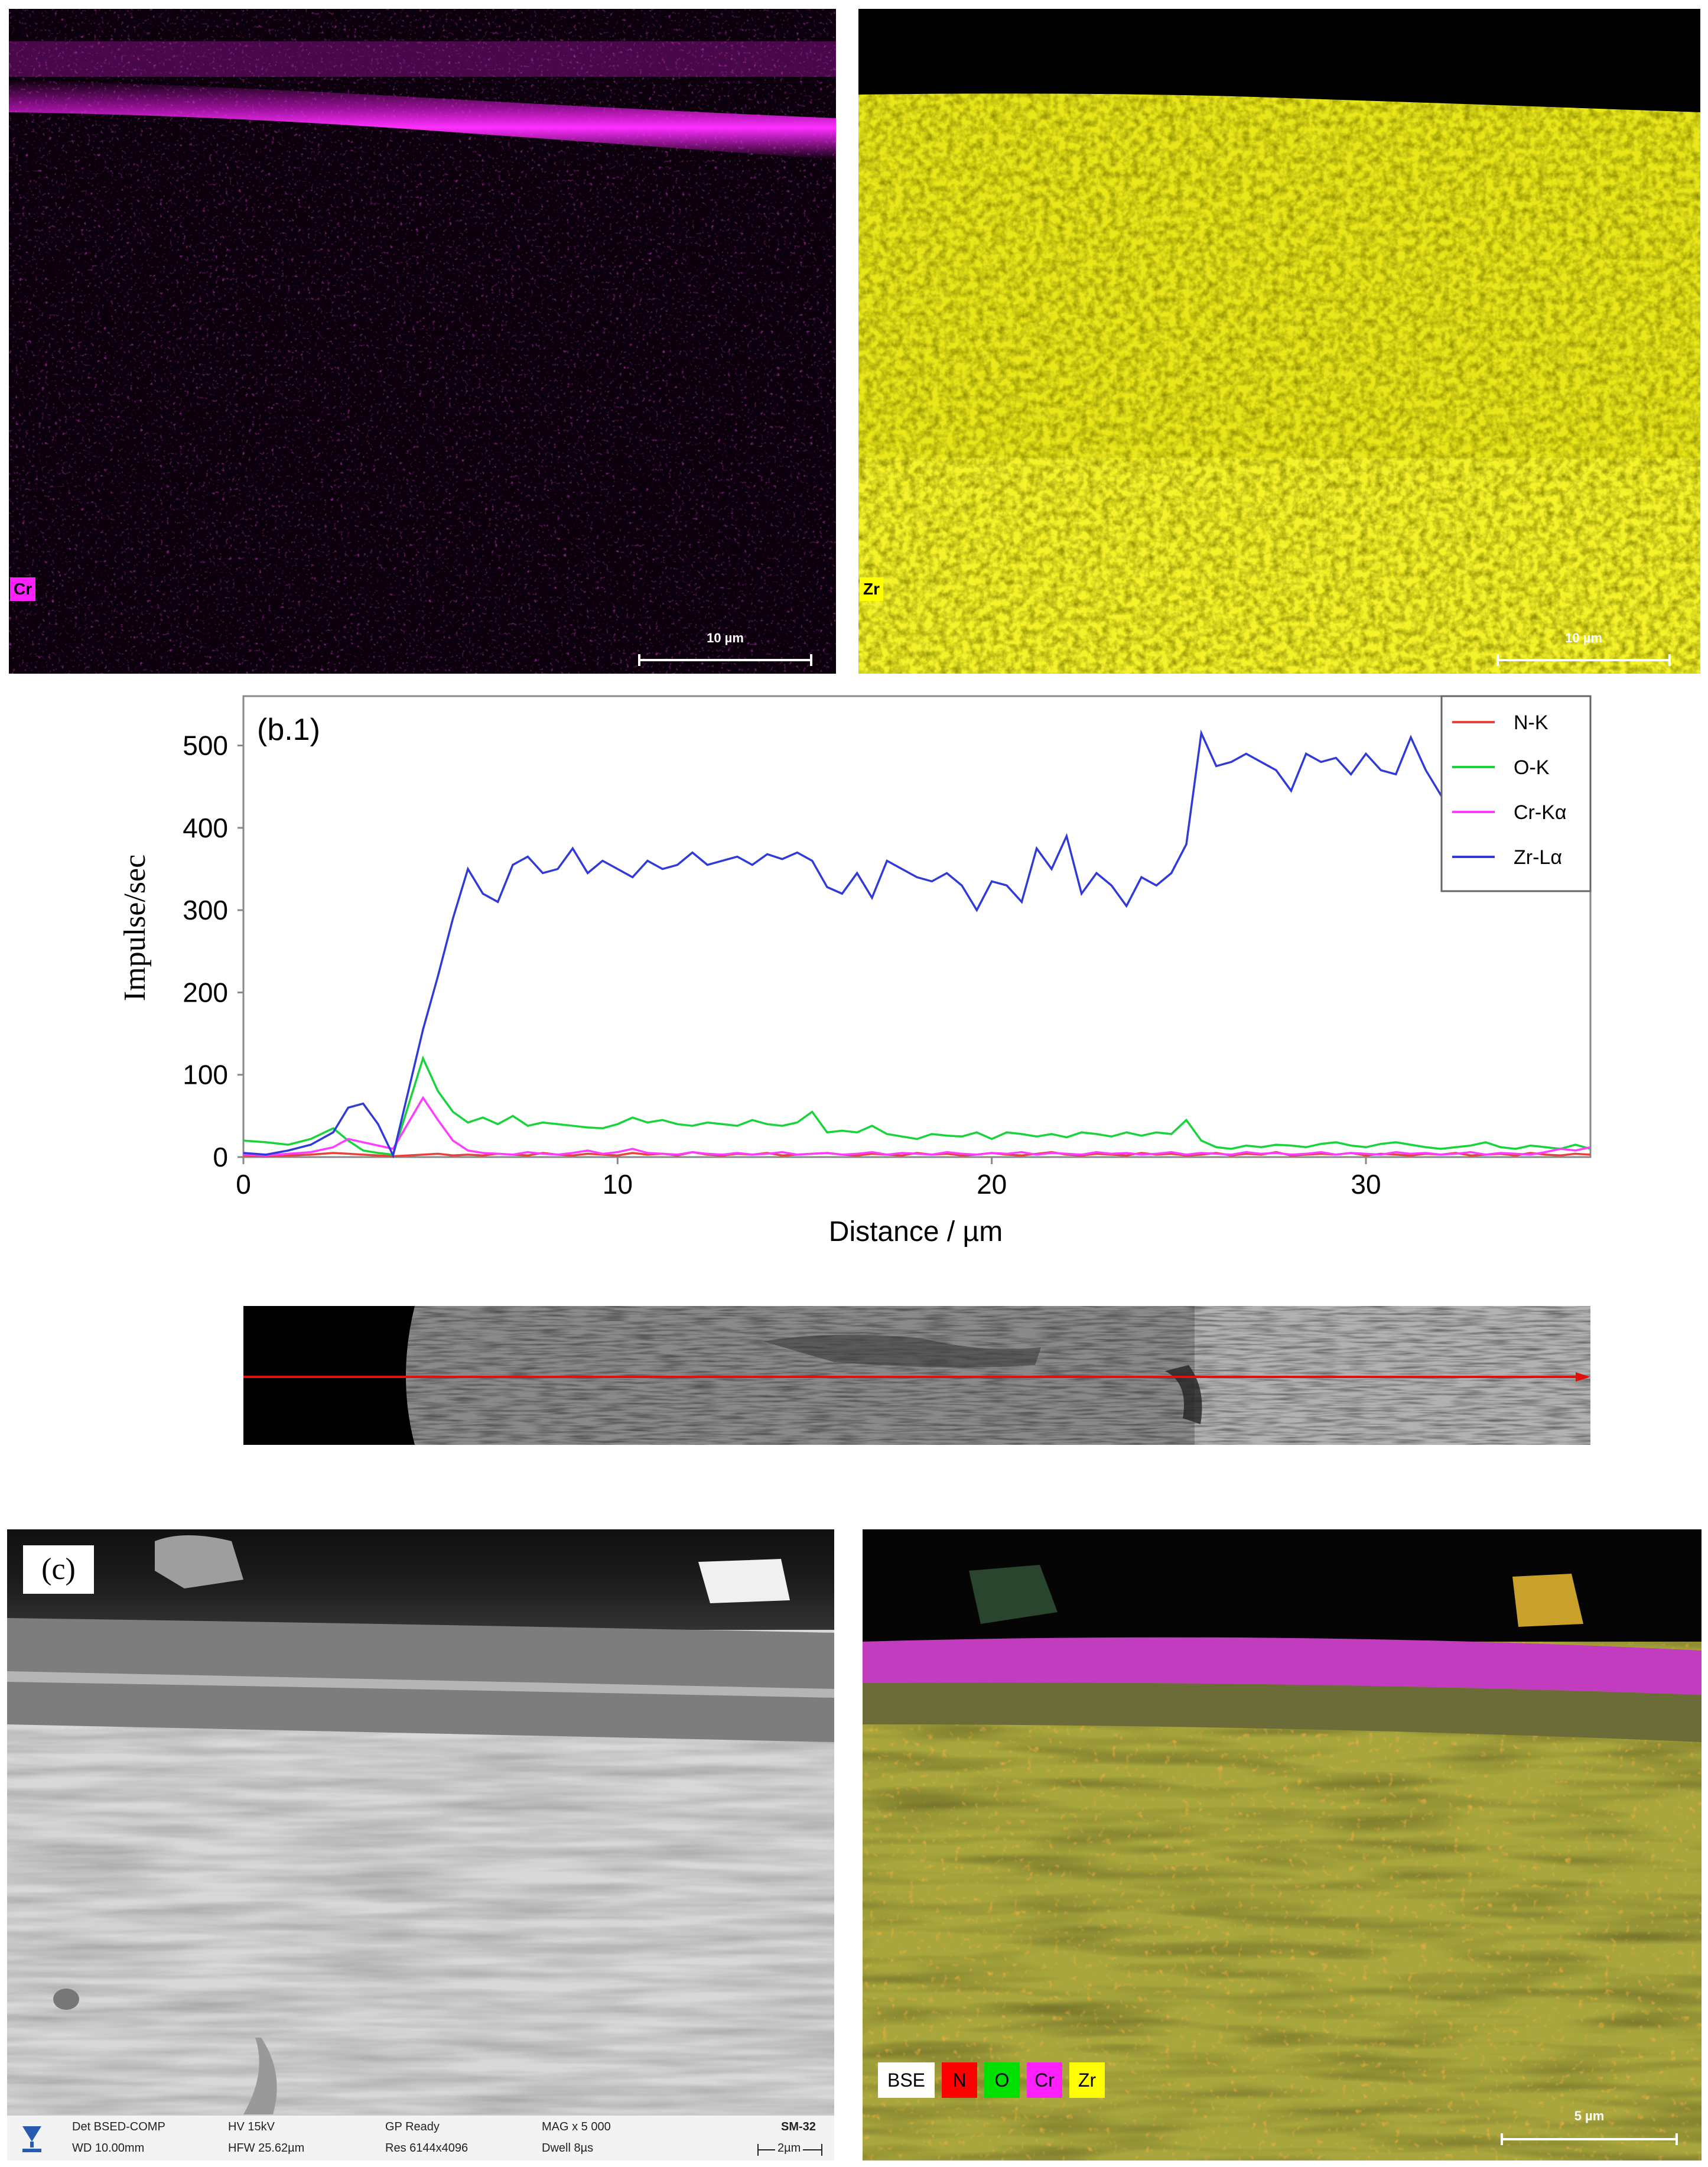  I want to click on series-line-Cr-Kα, so click(917, 1126).